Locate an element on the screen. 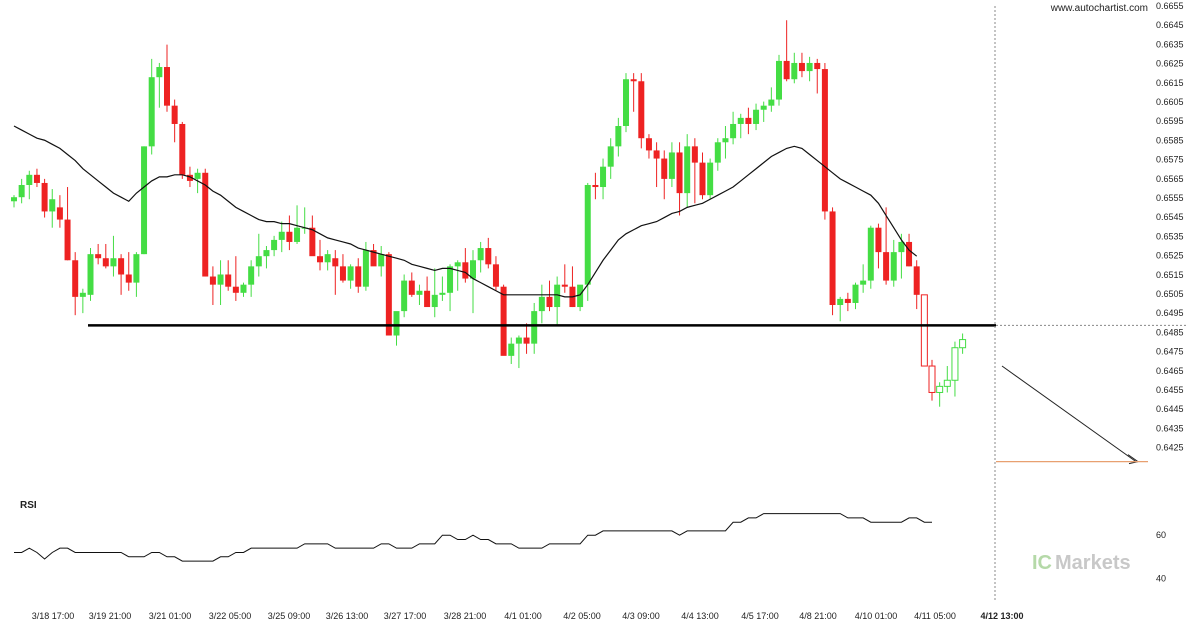 This screenshot has height=630, width=1200. time-tick-label: 3/19 21:00 is located at coordinates (110, 616).